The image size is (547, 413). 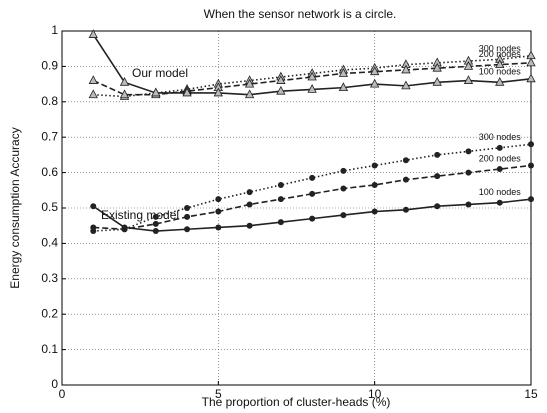 What do you see at coordinates (49, 207) in the screenshot?
I see `y-tick-label: 0.5` at bounding box center [49, 207].